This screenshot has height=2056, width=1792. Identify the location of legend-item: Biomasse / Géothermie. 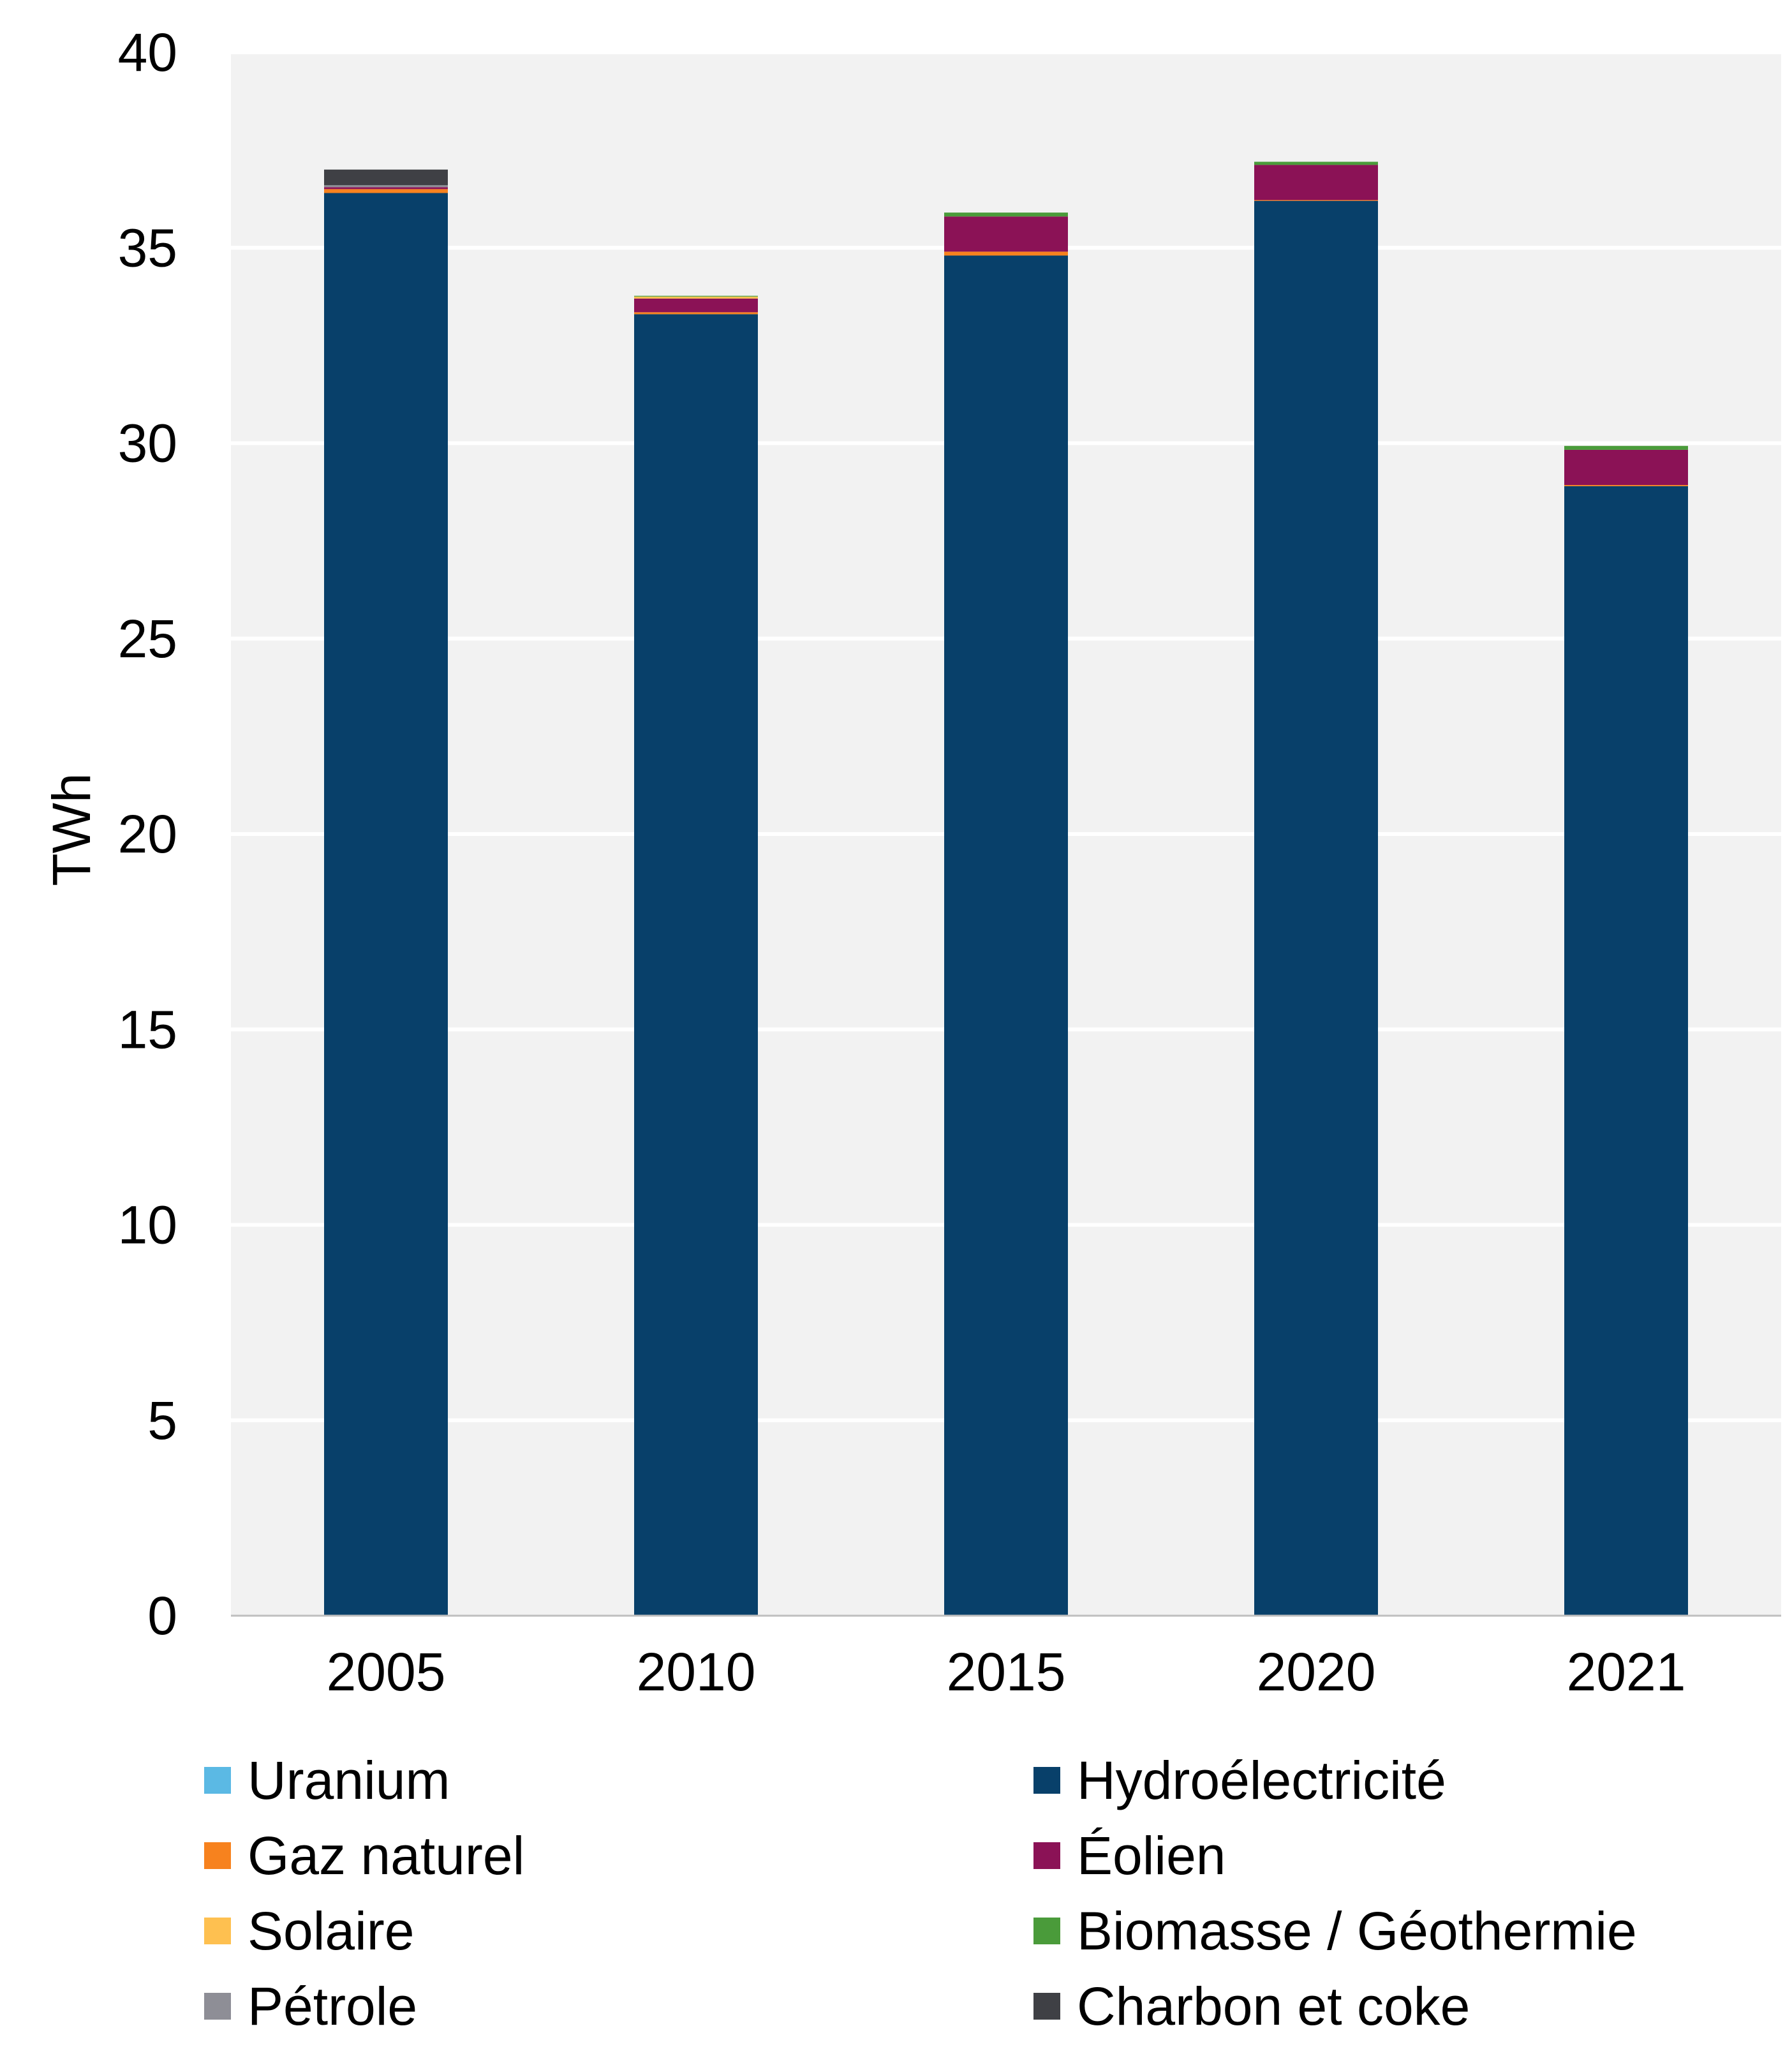
(1335, 1931).